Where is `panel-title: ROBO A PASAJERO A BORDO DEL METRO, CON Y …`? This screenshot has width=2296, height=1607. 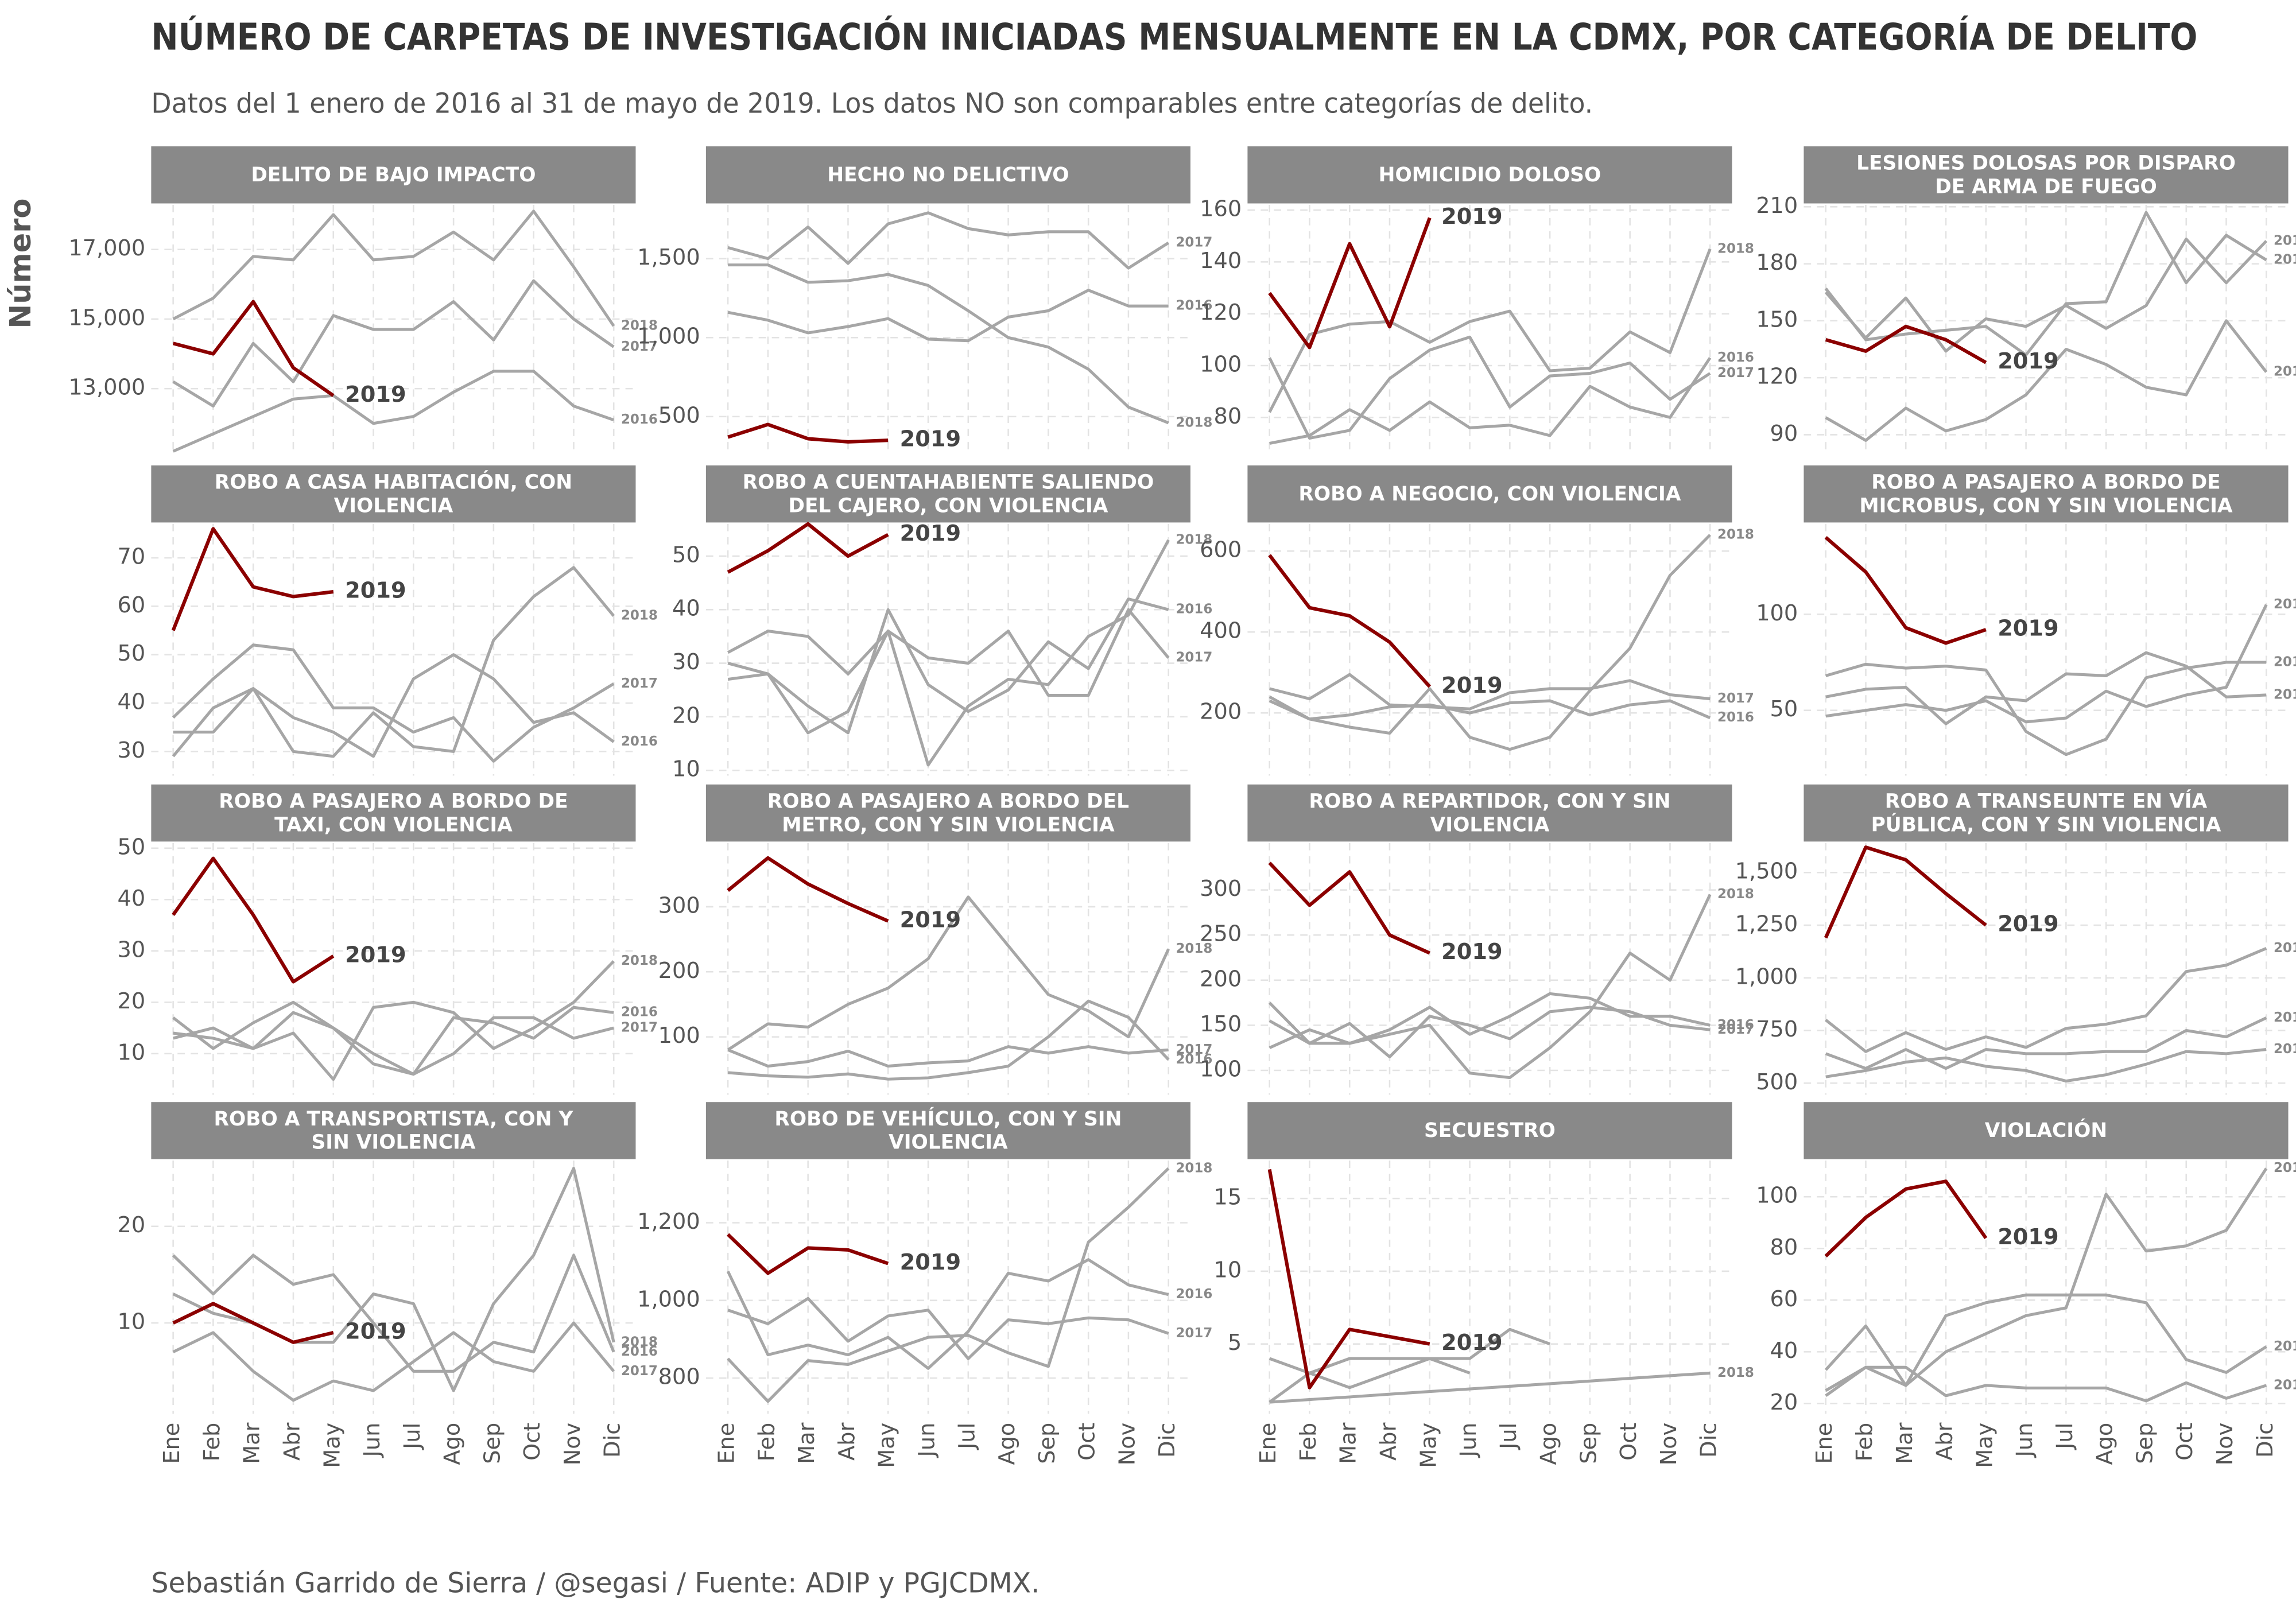 panel-title: ROBO A PASAJERO A BORDO DEL METRO, CON Y … is located at coordinates (948, 813).